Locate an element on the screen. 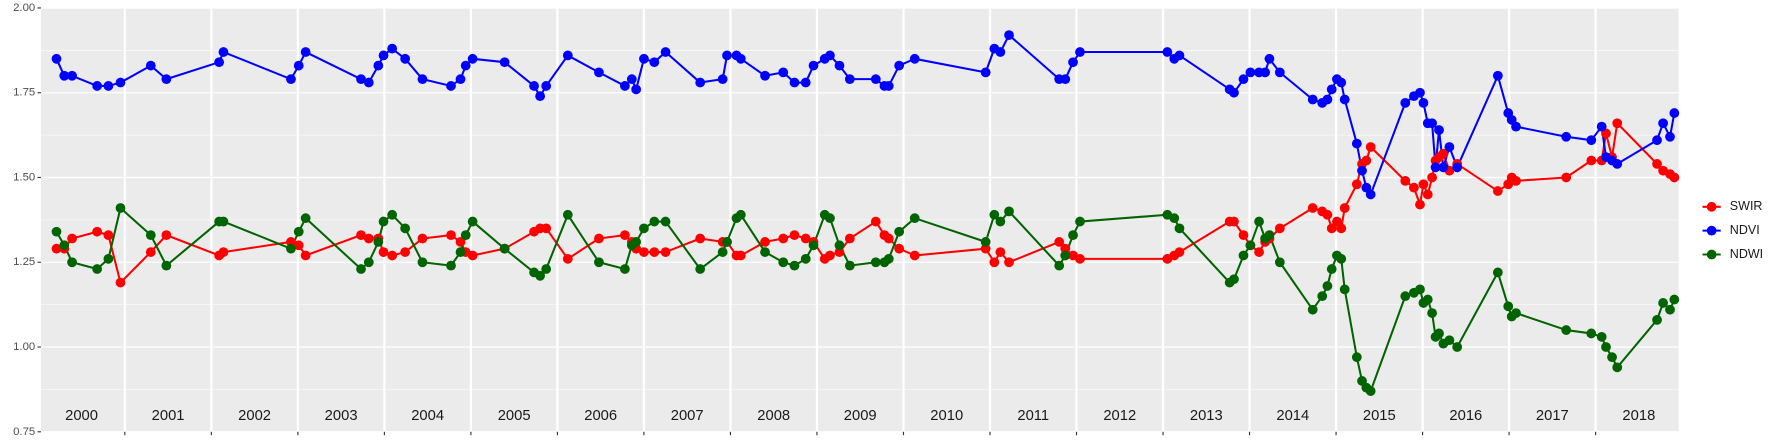  x-tick-label: 2014 is located at coordinates (1292, 416).